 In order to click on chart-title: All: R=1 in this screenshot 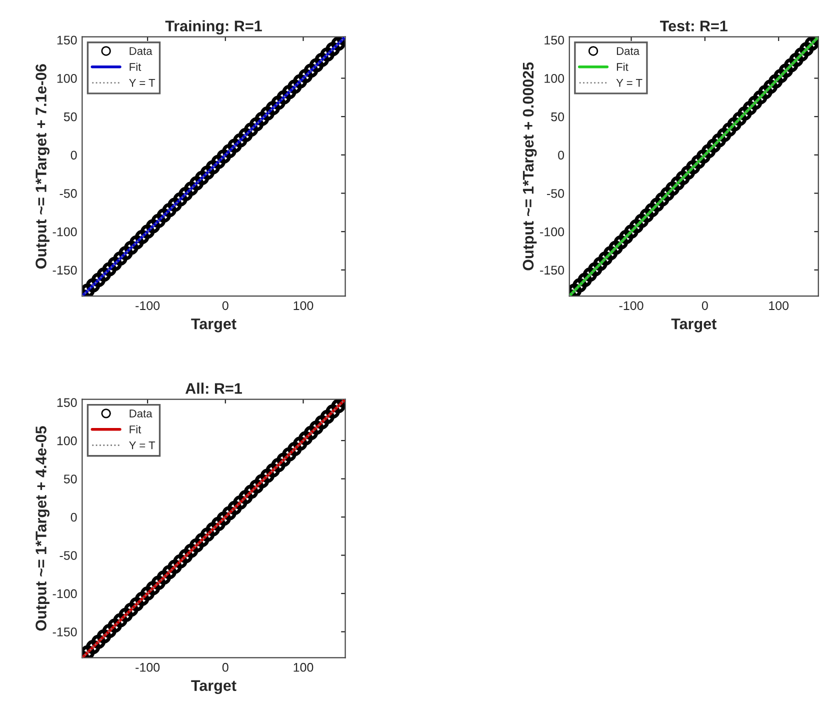, I will do `click(213, 388)`.